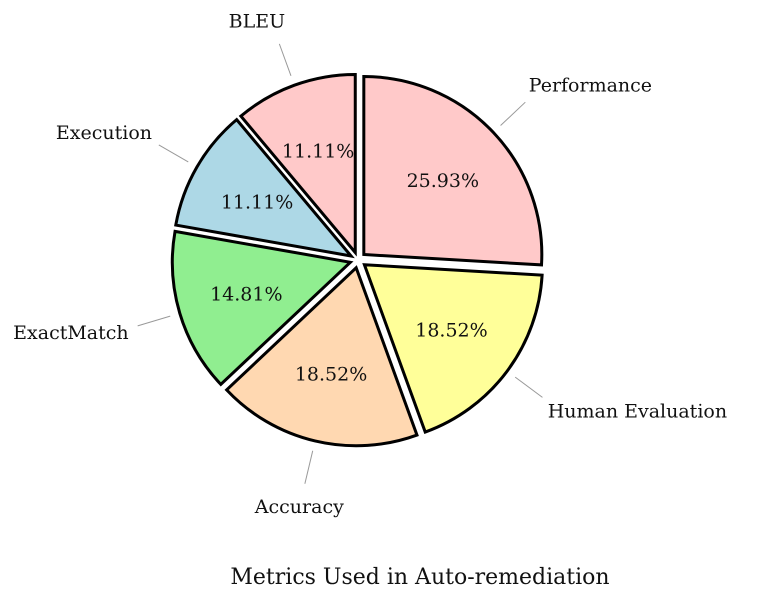 This screenshot has height=614, width=775. I want to click on slice-category-label-accuracy: Accuracy, so click(299, 507).